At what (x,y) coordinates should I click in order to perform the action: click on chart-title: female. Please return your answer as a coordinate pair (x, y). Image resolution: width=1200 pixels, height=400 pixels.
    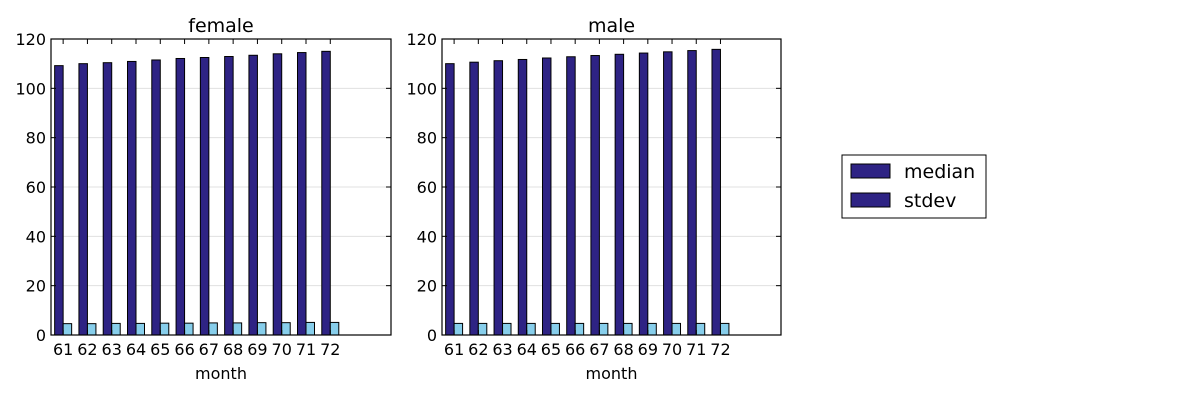
    Looking at the image, I should click on (221, 26).